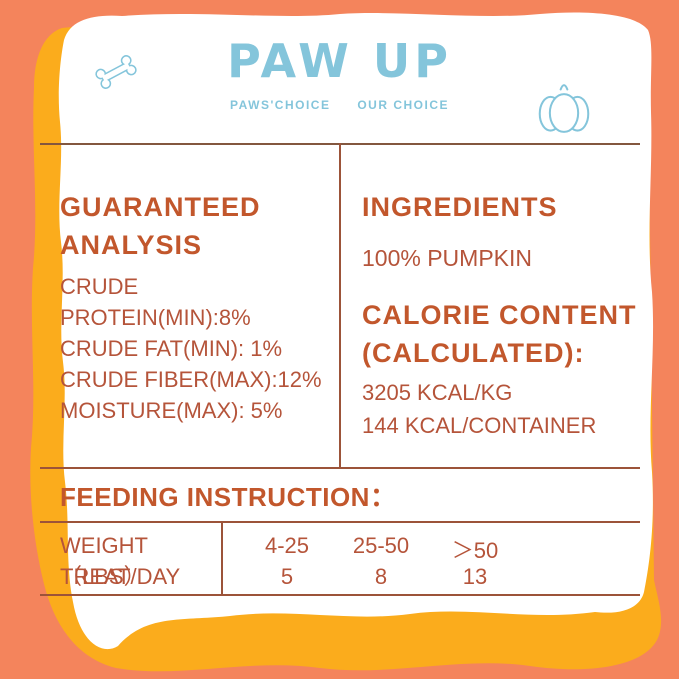 This screenshot has width=679, height=679. What do you see at coordinates (502, 409) in the screenshot?
I see `calorie-values: 3205 KCAL/KG 144 KCAL/CONTAINER` at bounding box center [502, 409].